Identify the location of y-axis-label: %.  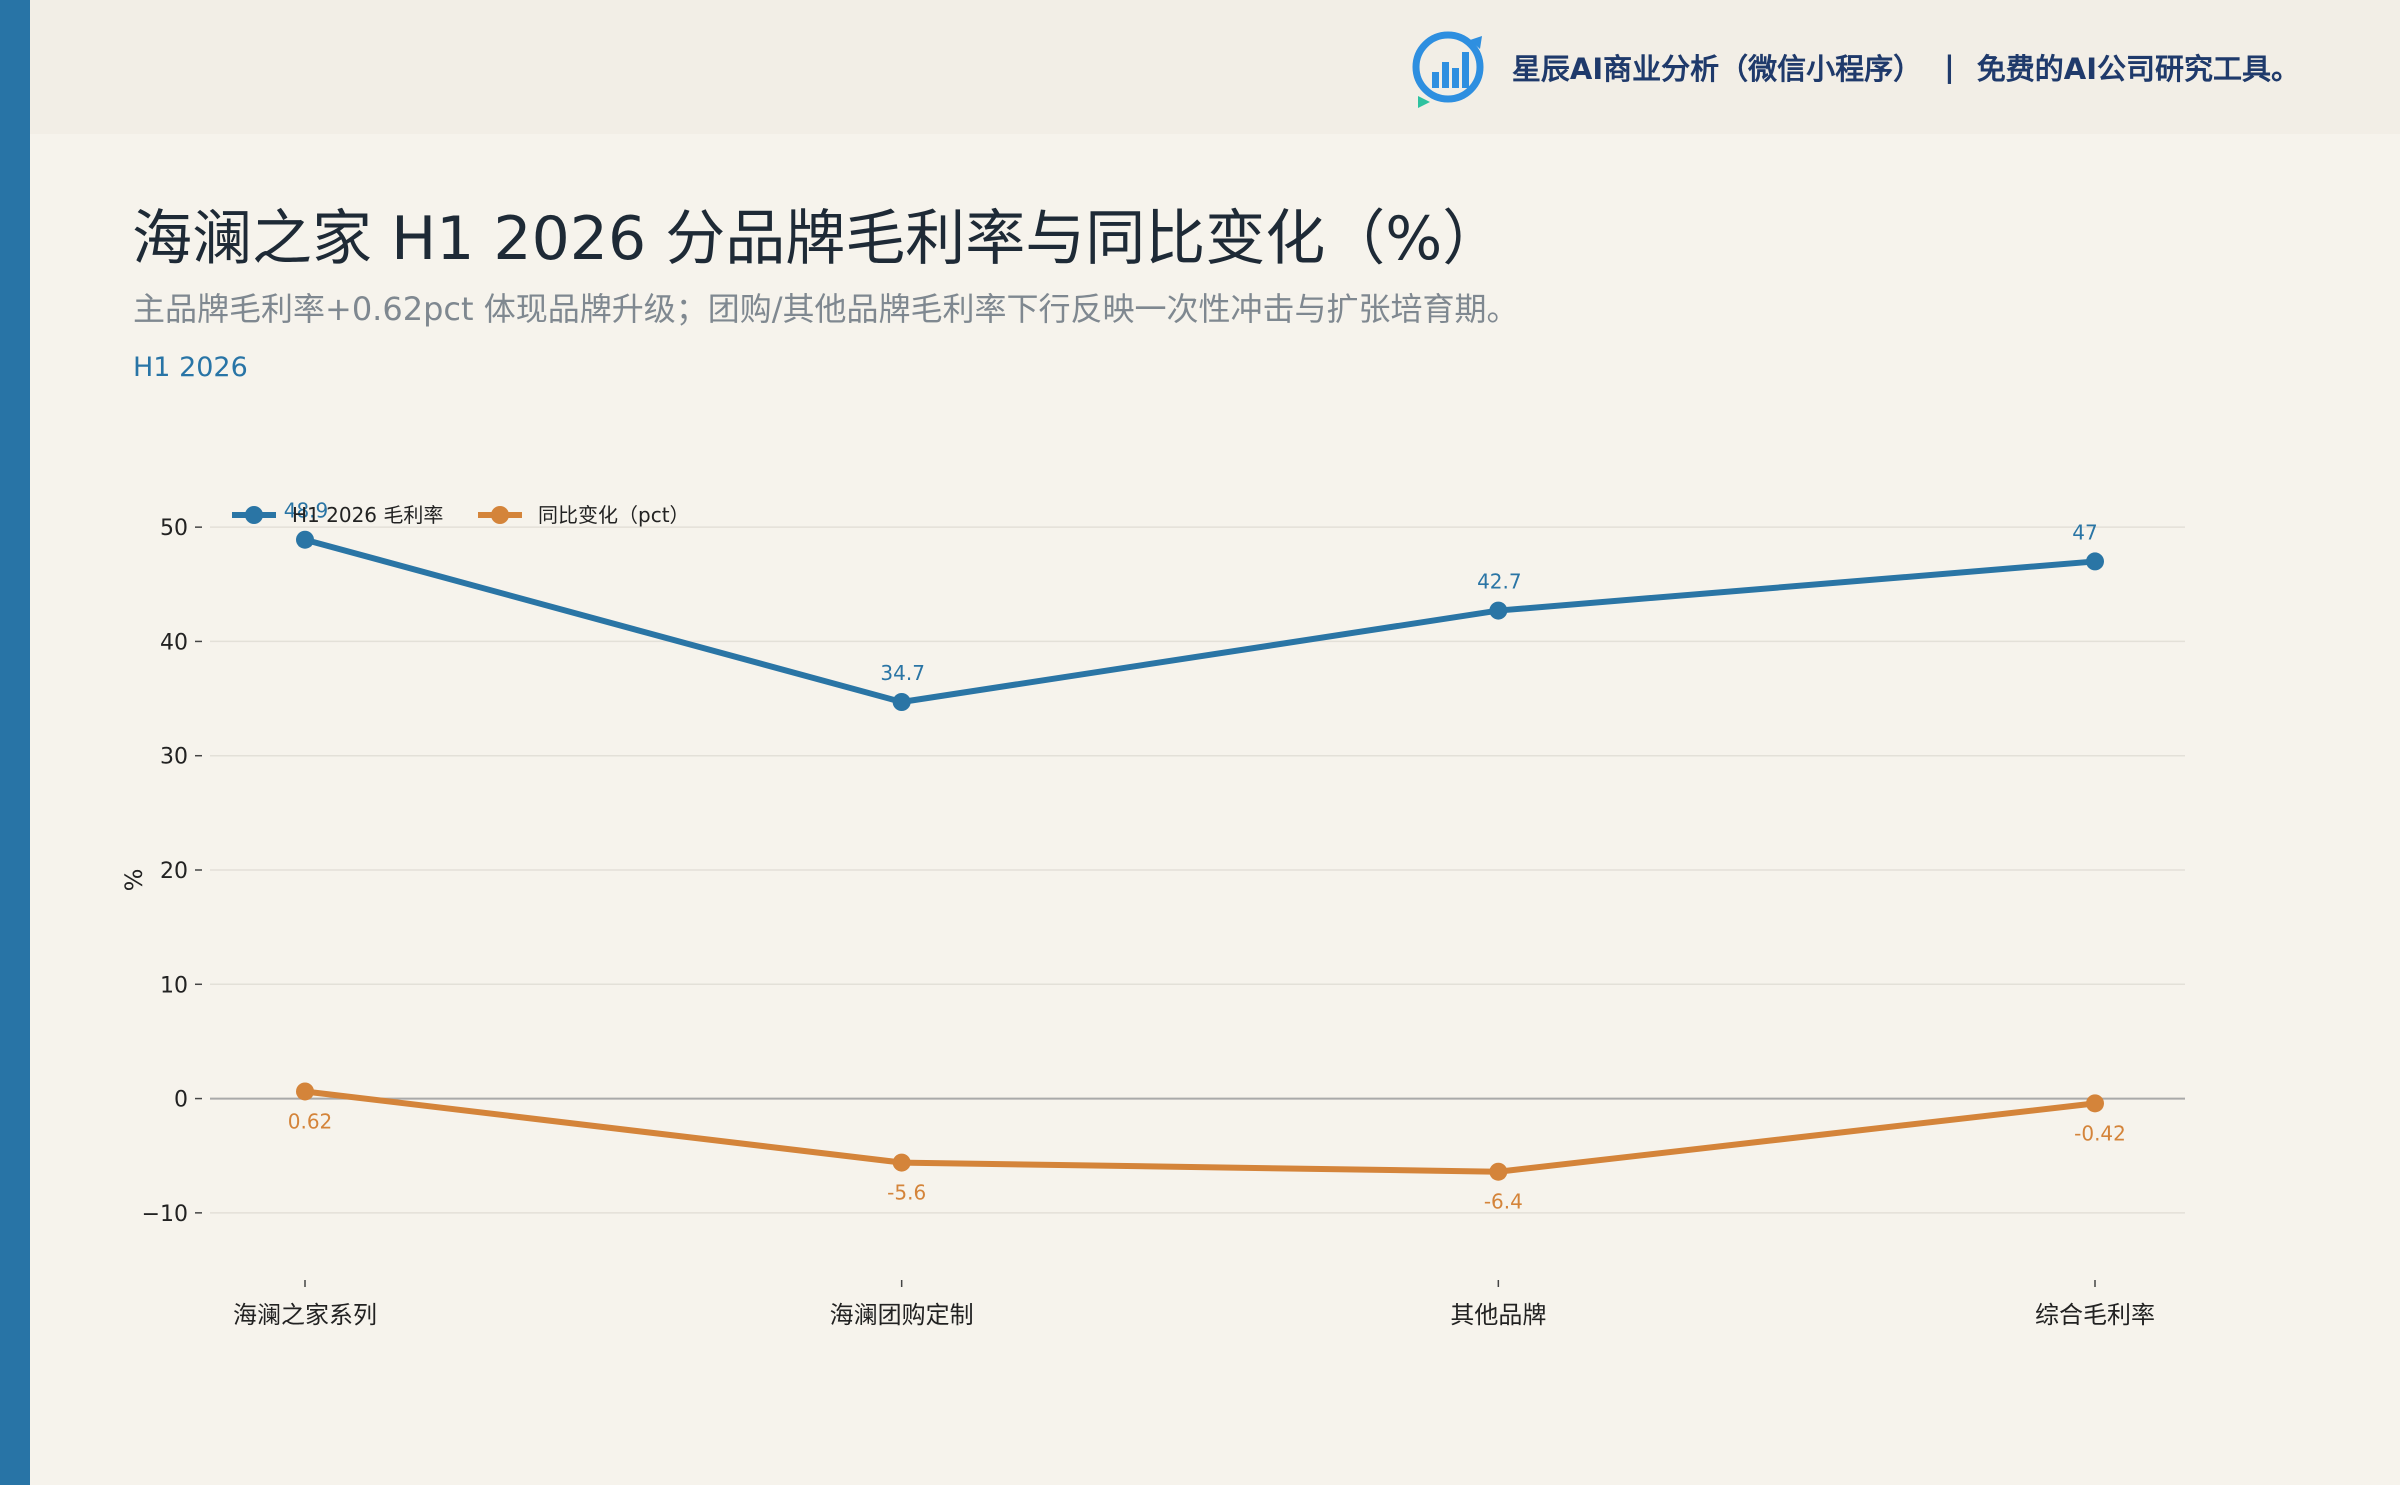
(134, 880).